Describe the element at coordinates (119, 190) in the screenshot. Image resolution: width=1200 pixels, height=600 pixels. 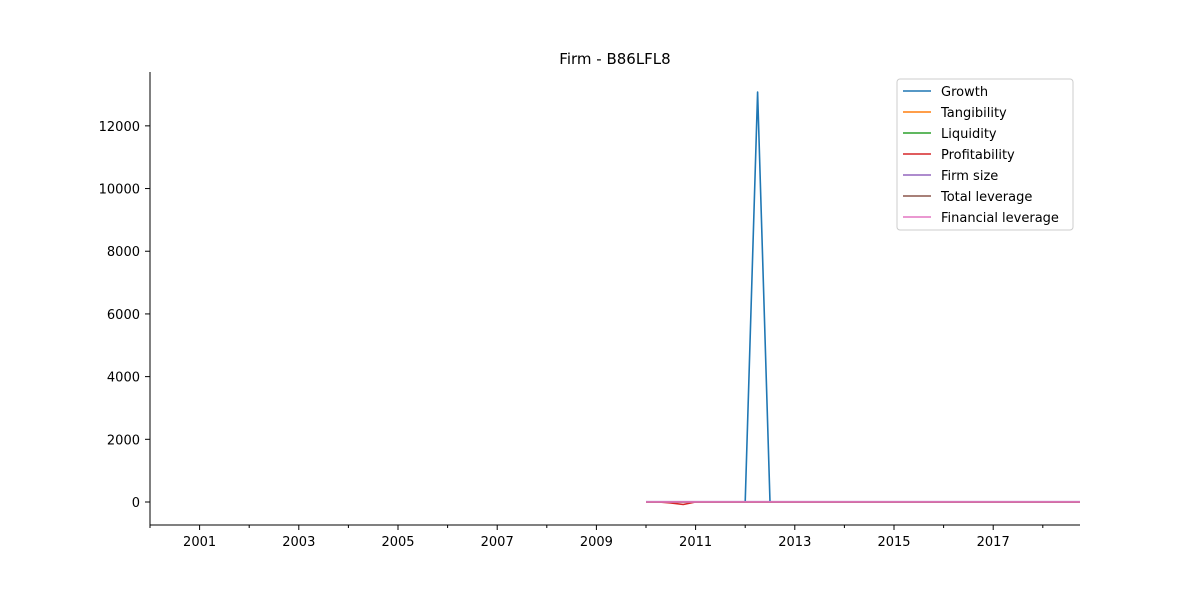
I see `y-tick-label: 10000` at that location.